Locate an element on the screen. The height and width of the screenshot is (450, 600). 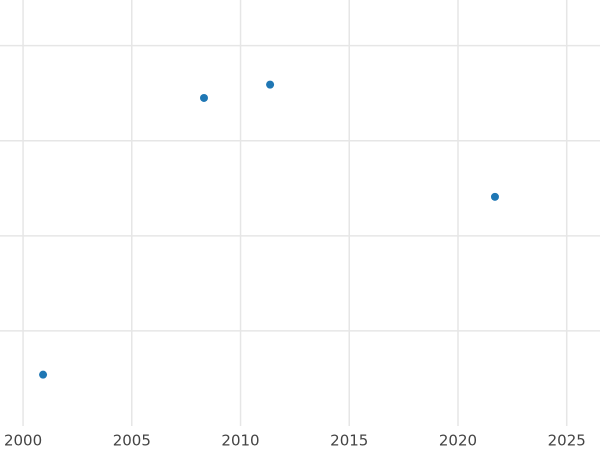
x-tick-label: 2000 is located at coordinates (23, 441).